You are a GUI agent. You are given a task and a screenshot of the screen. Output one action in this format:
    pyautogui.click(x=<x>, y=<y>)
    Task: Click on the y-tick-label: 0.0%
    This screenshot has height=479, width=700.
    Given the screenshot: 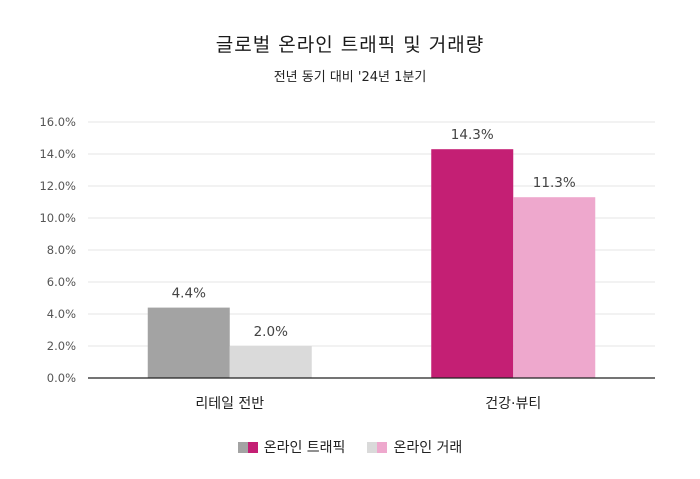 What is the action you would take?
    pyautogui.click(x=61, y=378)
    